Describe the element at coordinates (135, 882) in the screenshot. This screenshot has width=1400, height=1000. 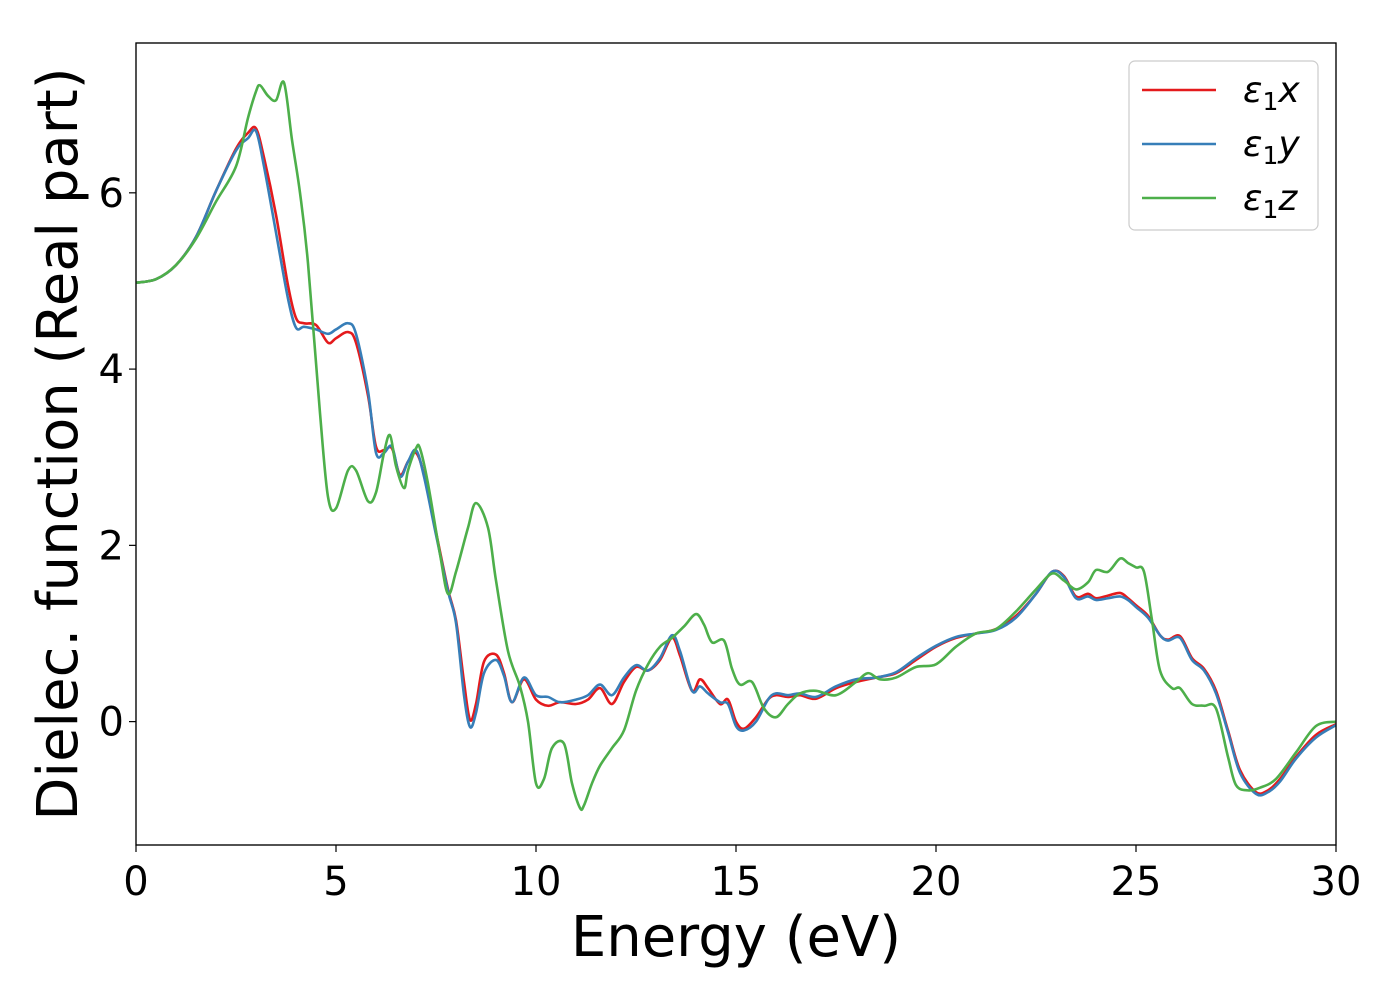
I see `x-tick-label: 0` at that location.